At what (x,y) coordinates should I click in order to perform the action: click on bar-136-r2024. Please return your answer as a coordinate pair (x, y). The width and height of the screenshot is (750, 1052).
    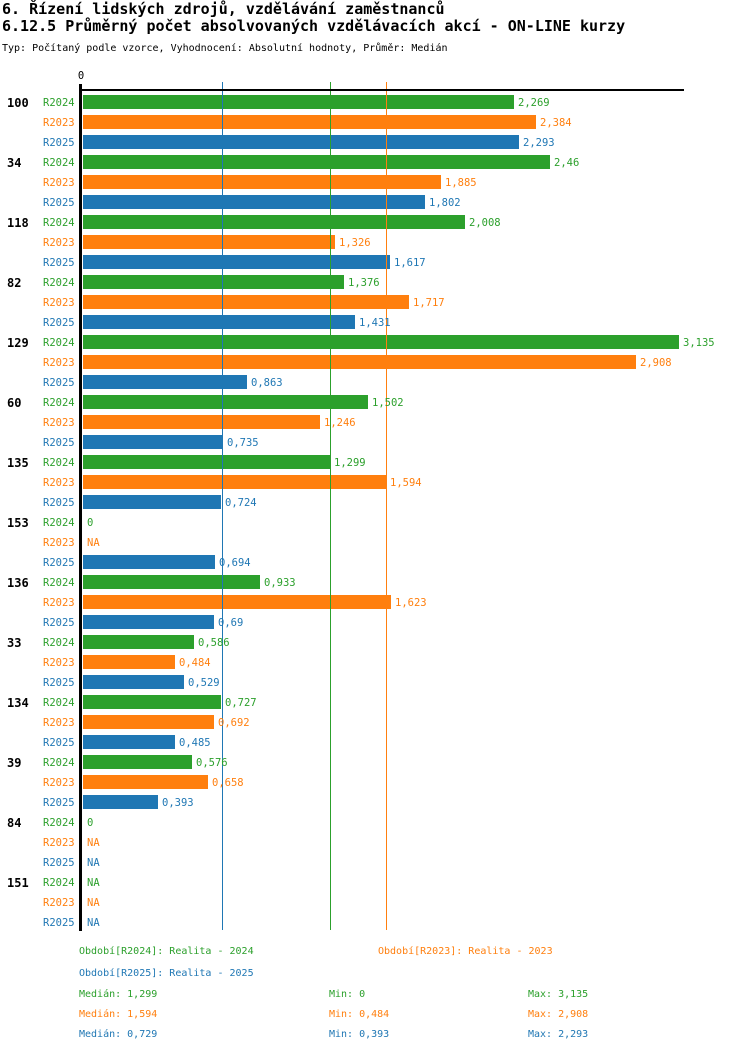
    Looking at the image, I should click on (171, 582).